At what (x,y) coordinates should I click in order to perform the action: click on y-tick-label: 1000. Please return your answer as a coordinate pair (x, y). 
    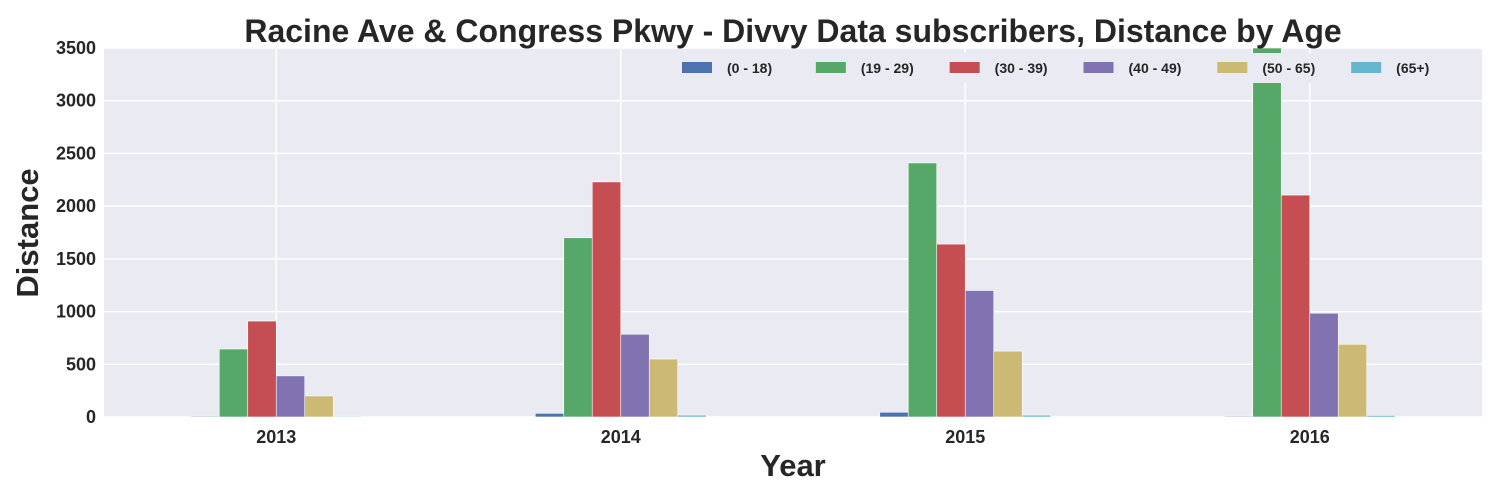
    Looking at the image, I should click on (76, 312).